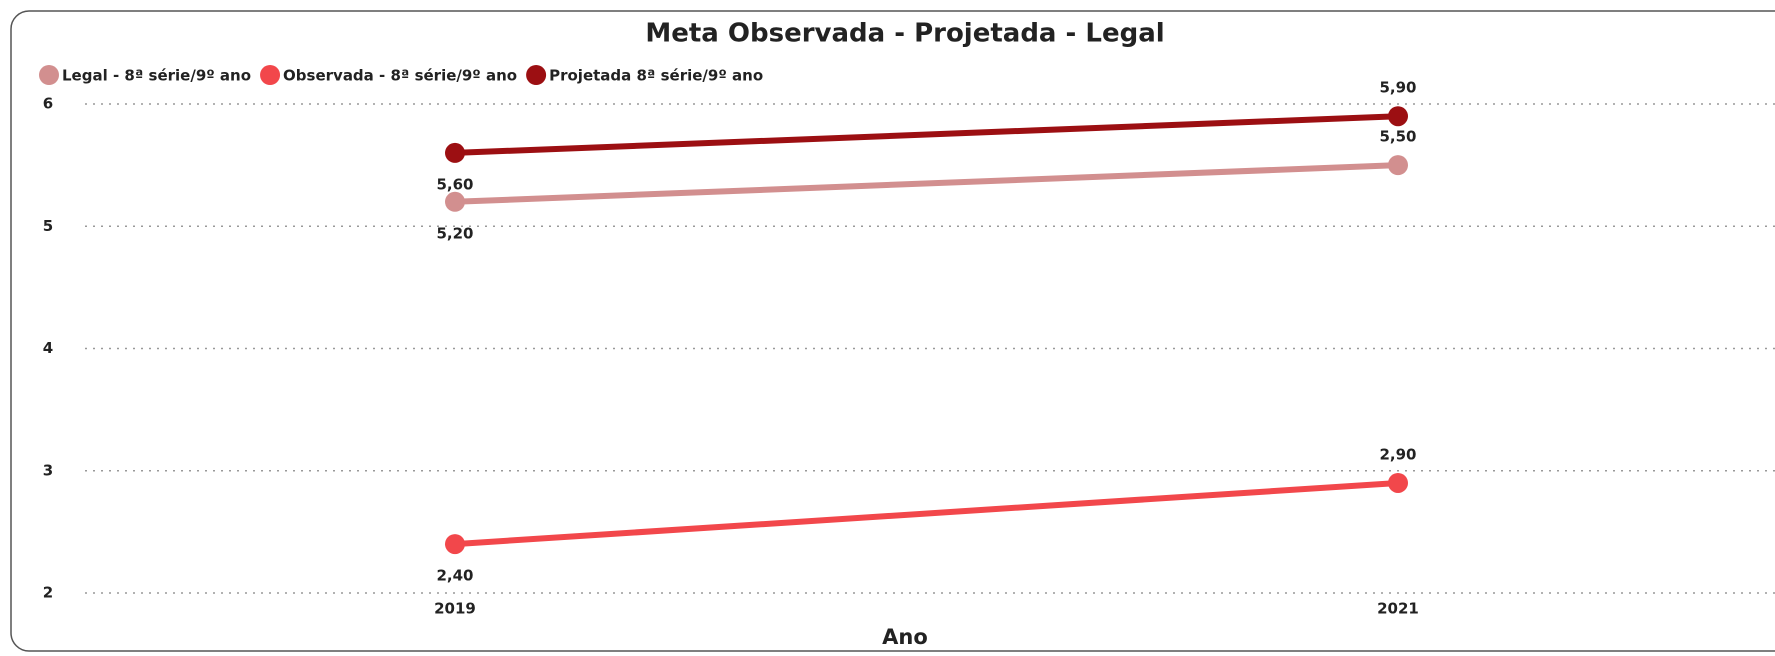 The height and width of the screenshot is (656, 1775). I want to click on y-tick-label: 3, so click(48, 470).